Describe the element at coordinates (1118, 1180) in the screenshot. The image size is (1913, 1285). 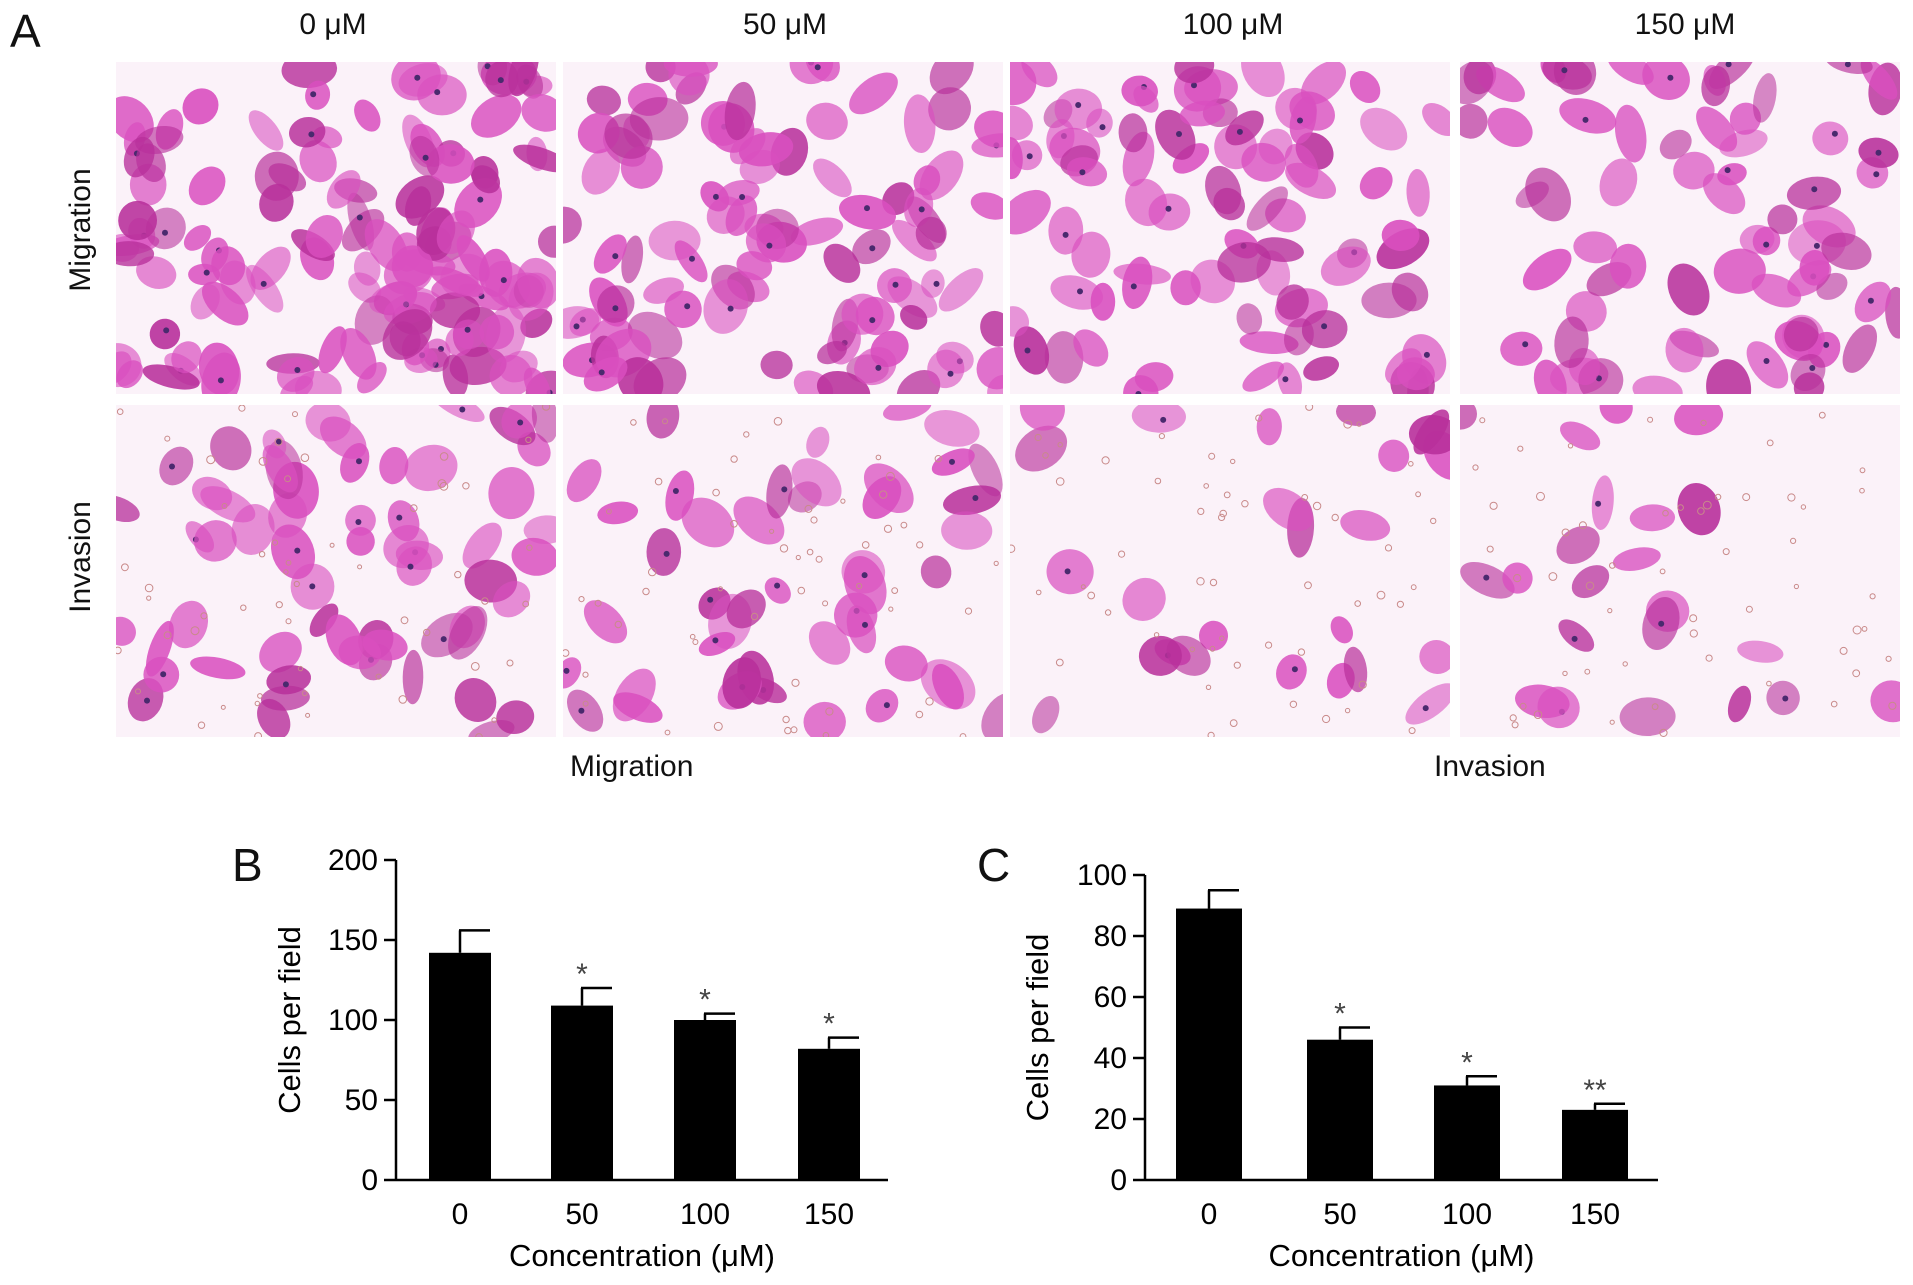
I see `chart-c-y-tick-label: 0` at that location.